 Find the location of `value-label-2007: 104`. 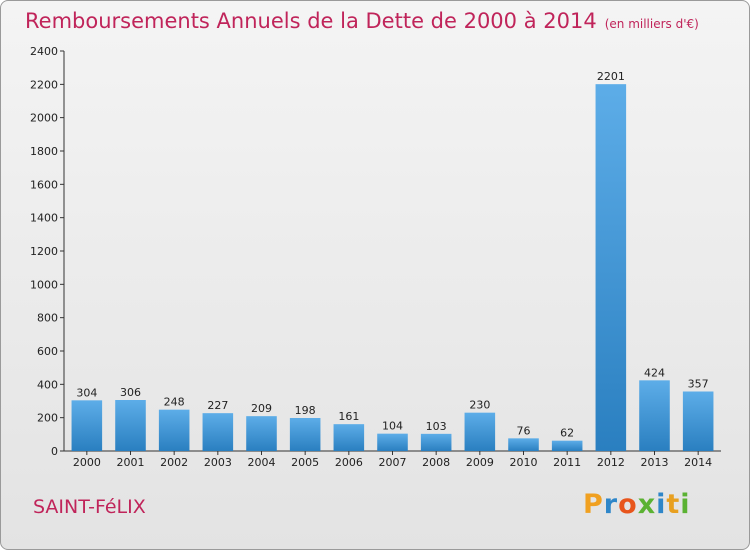

value-label-2007: 104 is located at coordinates (392, 426).